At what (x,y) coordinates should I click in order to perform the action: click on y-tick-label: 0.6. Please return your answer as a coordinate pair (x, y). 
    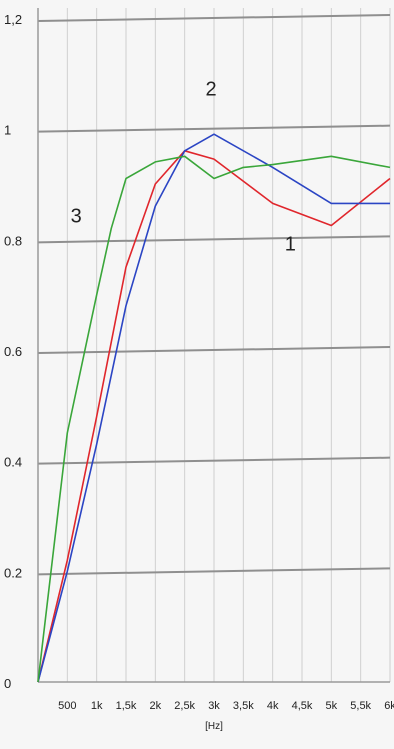
    Looking at the image, I should click on (13, 351).